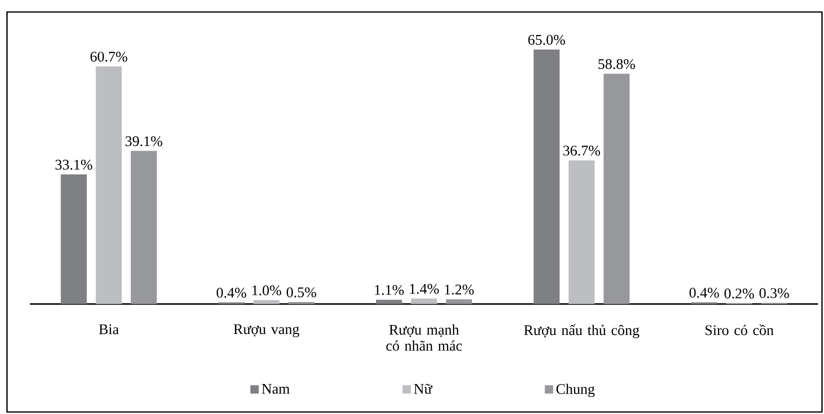 The width and height of the screenshot is (824, 414). What do you see at coordinates (774, 293) in the screenshot?
I see `data-label: 0.3%` at bounding box center [774, 293].